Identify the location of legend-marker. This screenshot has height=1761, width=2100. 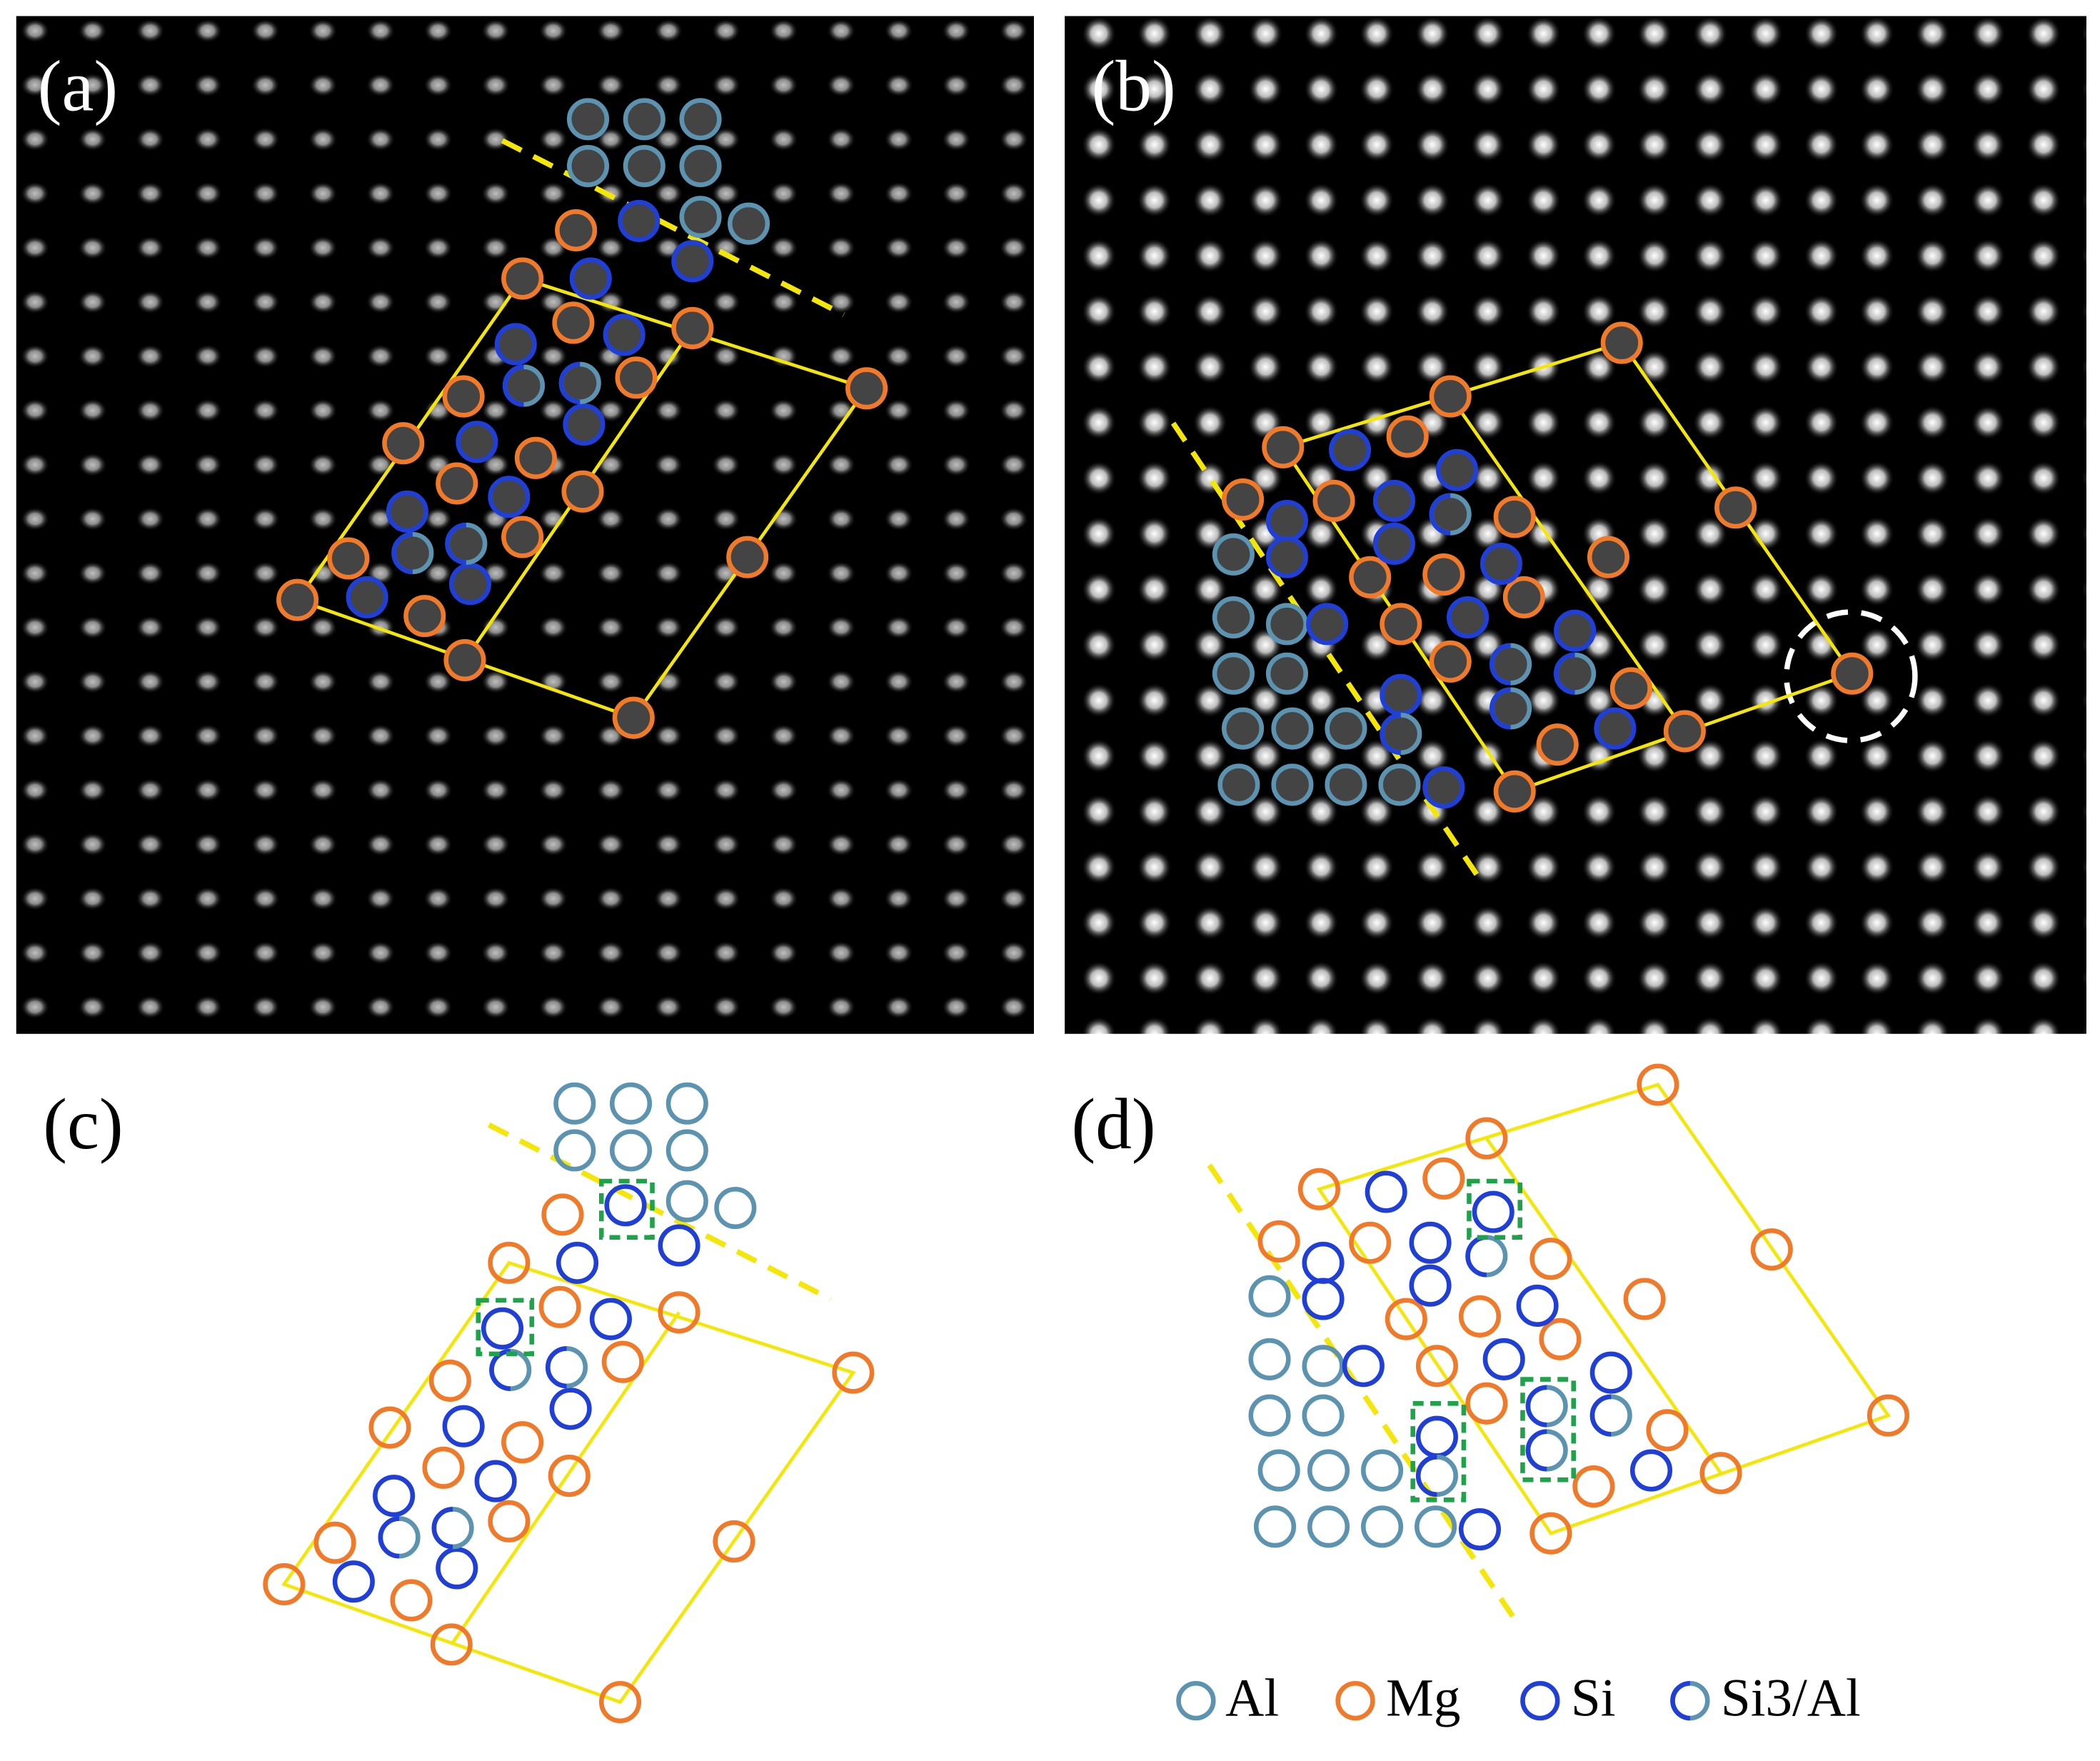
(1540, 1700).